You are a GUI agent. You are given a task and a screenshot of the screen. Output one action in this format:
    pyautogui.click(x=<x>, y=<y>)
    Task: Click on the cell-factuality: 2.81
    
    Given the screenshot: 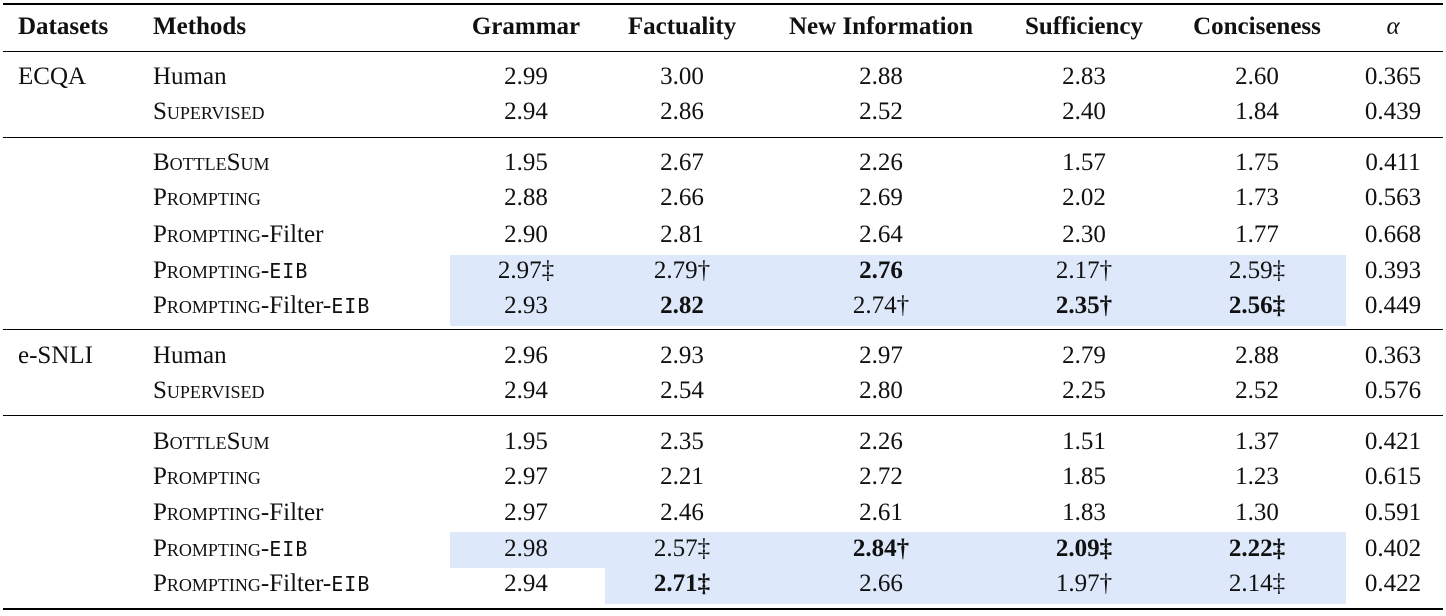 What is the action you would take?
    pyautogui.click(x=682, y=234)
    